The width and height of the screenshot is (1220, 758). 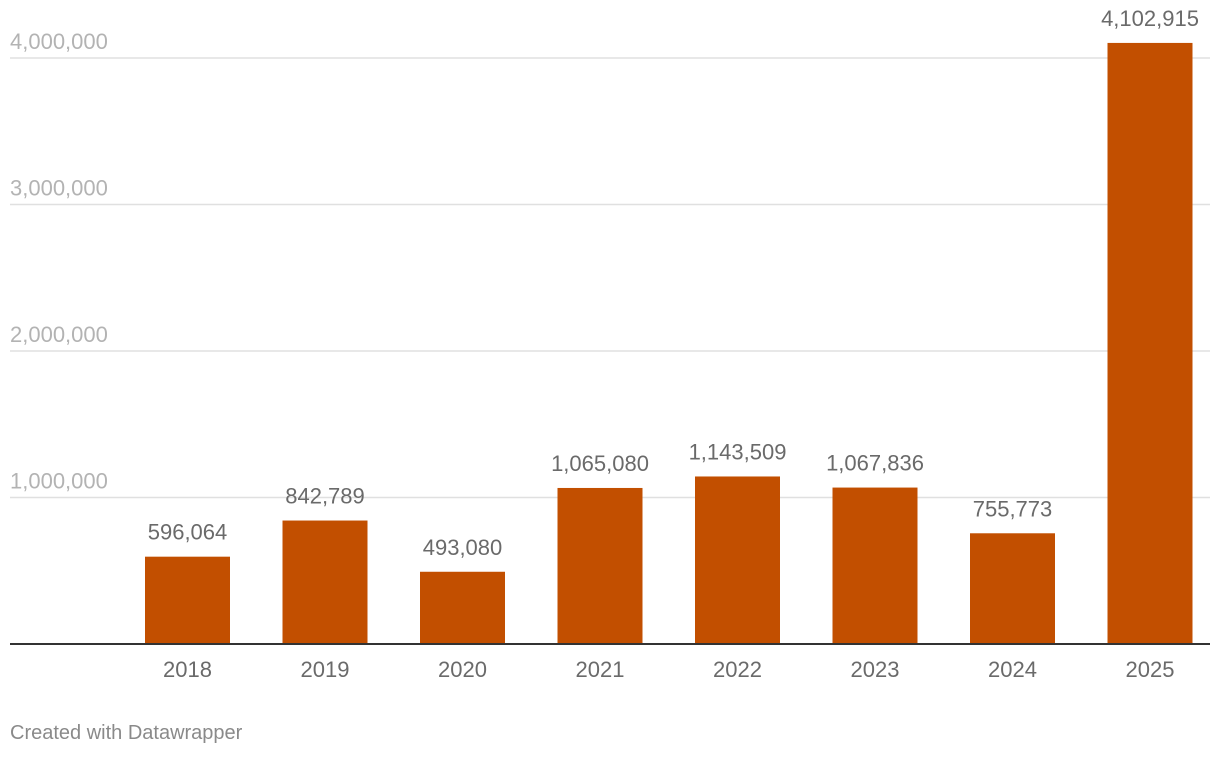 What do you see at coordinates (1150, 18) in the screenshot?
I see `bar-value-label: 4,102,915` at bounding box center [1150, 18].